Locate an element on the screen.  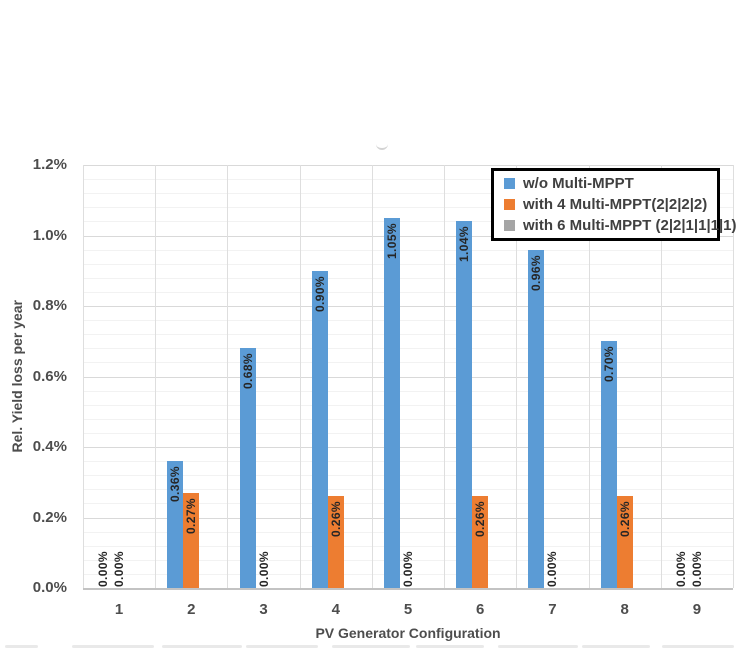
data-label: 0.96% is located at coordinates (536, 272).